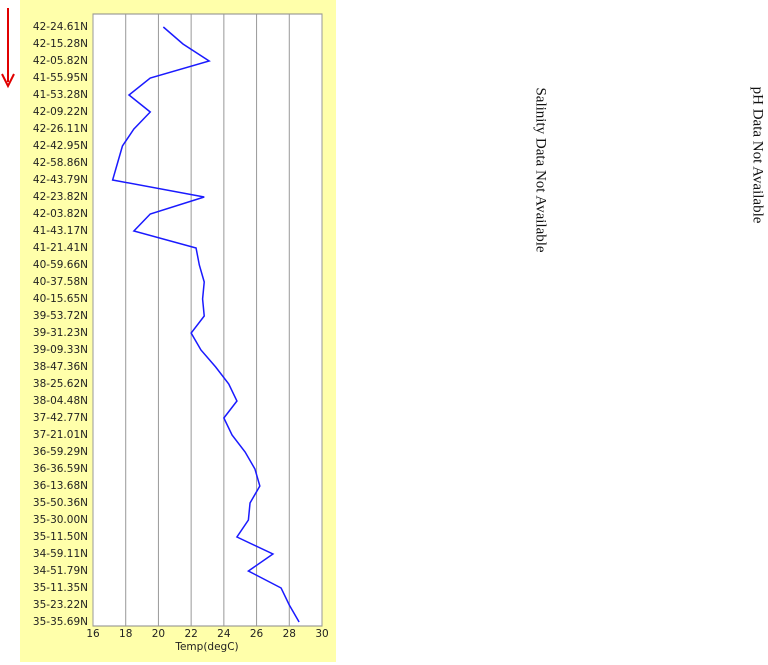 The image size is (768, 665). Describe the element at coordinates (60, 78) in the screenshot. I see `y-tick-label: 41-55.95N` at that location.